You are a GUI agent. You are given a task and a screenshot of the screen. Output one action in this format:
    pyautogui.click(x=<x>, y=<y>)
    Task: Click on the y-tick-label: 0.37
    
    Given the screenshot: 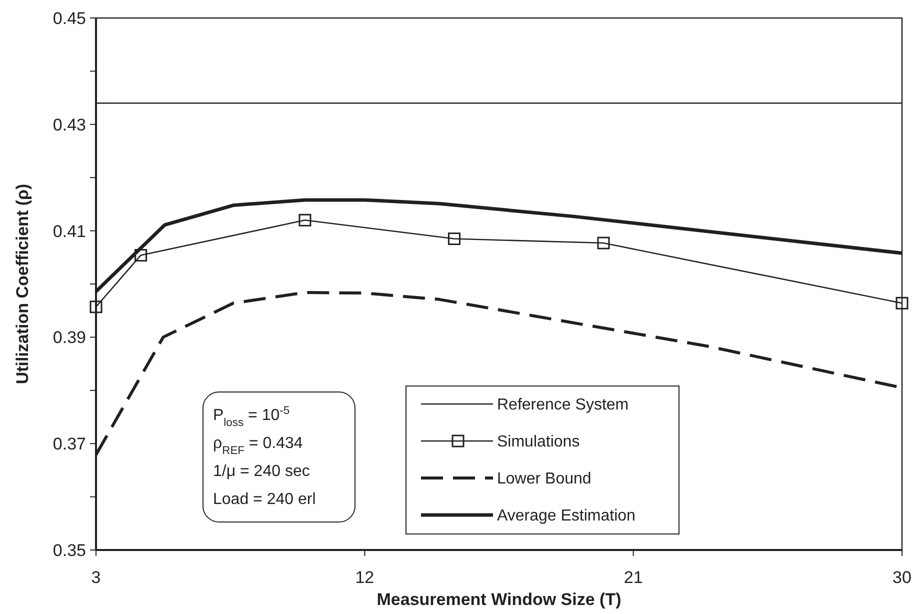 What is the action you would take?
    pyautogui.click(x=69, y=444)
    